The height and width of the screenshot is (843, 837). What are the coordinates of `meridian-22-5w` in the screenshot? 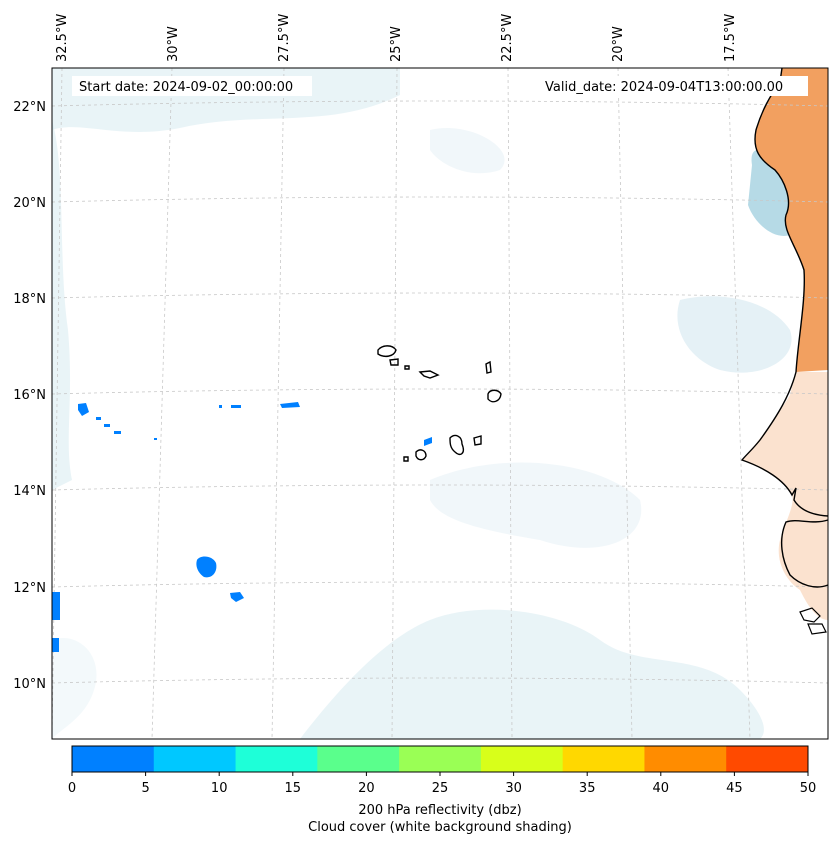 It's located at (510, 403).